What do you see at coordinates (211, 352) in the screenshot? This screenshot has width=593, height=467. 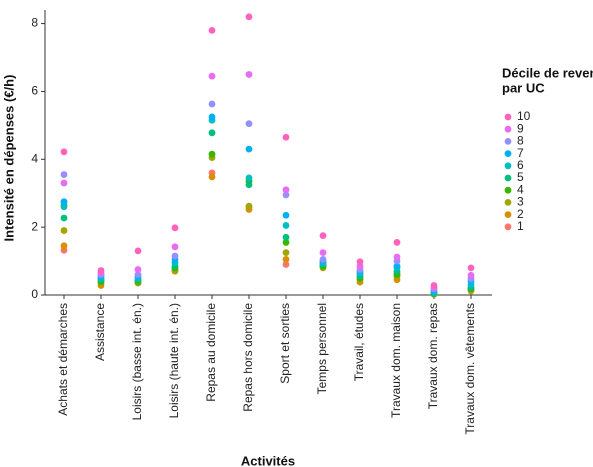 I see `x-tick-label: Repas au domicile` at bounding box center [211, 352].